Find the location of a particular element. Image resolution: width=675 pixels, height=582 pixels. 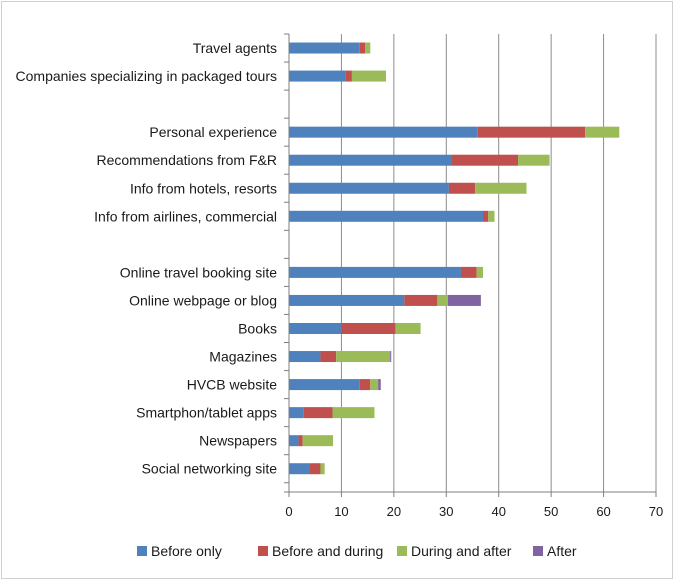

x-tick-label: 10 is located at coordinates (341, 511).